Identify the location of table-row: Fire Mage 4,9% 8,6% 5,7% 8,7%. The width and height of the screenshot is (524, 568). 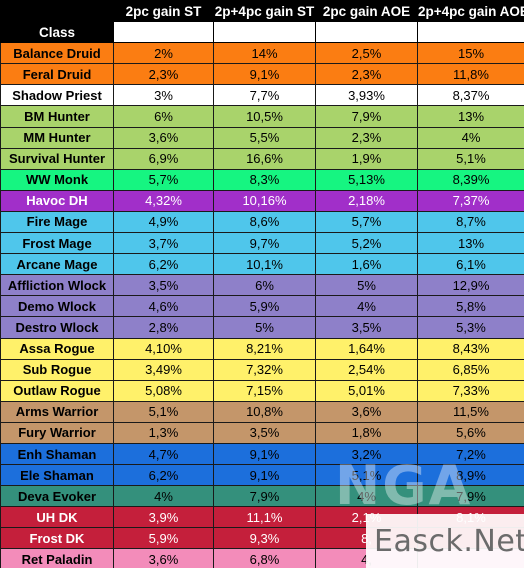
(262, 222).